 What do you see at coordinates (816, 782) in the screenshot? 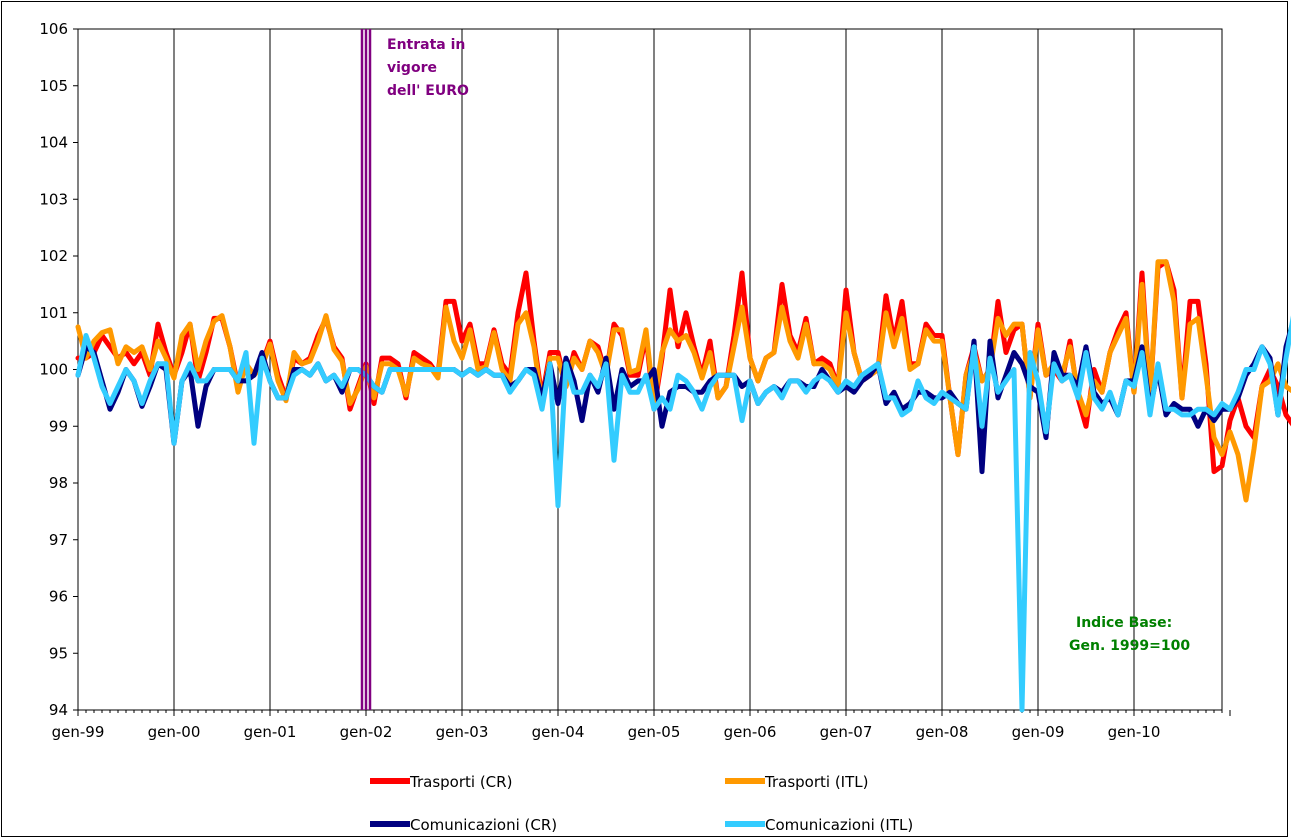
I see `legend-label: Trasporti (ITL)` at bounding box center [816, 782].